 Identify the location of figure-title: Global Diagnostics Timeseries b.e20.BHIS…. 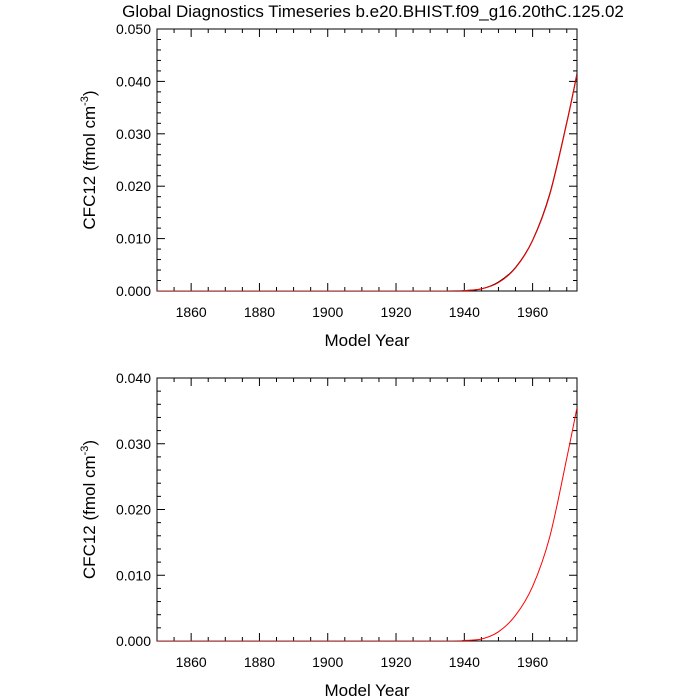
(373, 11).